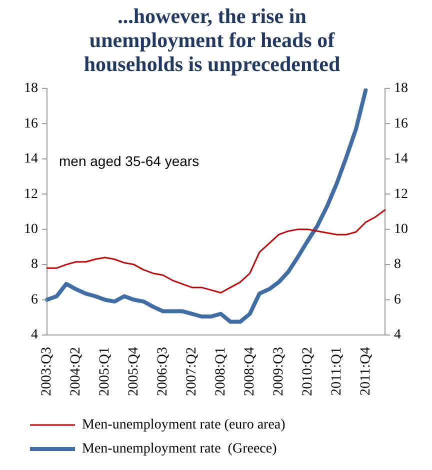  What do you see at coordinates (401, 194) in the screenshot?
I see `y2-tick-label: 12` at bounding box center [401, 194].